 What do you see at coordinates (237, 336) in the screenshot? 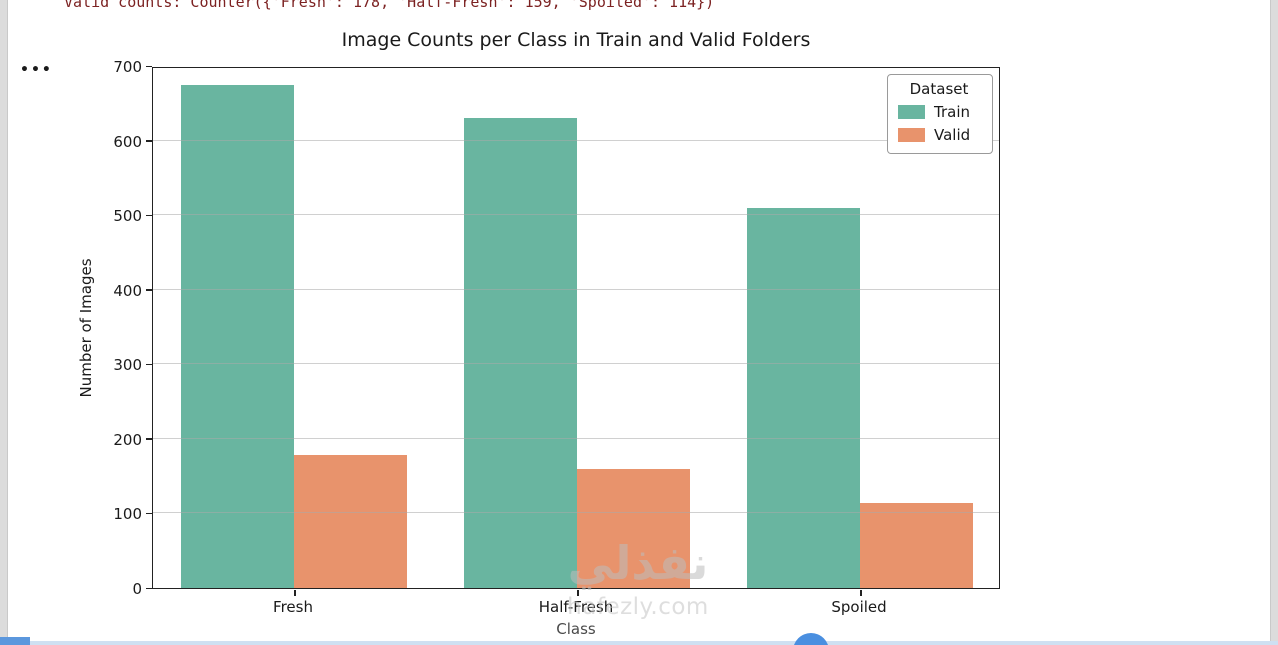
I see `bar-train-fresh` at bounding box center [237, 336].